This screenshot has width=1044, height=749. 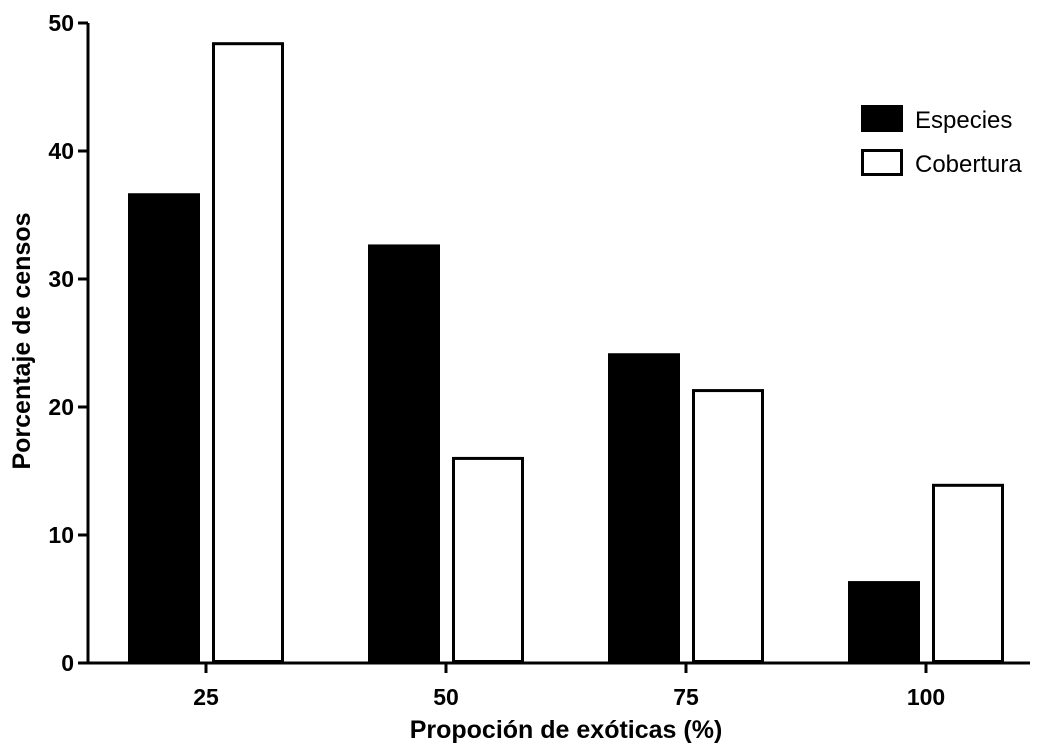 I want to click on x-axis: 25 50 75 100, so click(x=559, y=685).